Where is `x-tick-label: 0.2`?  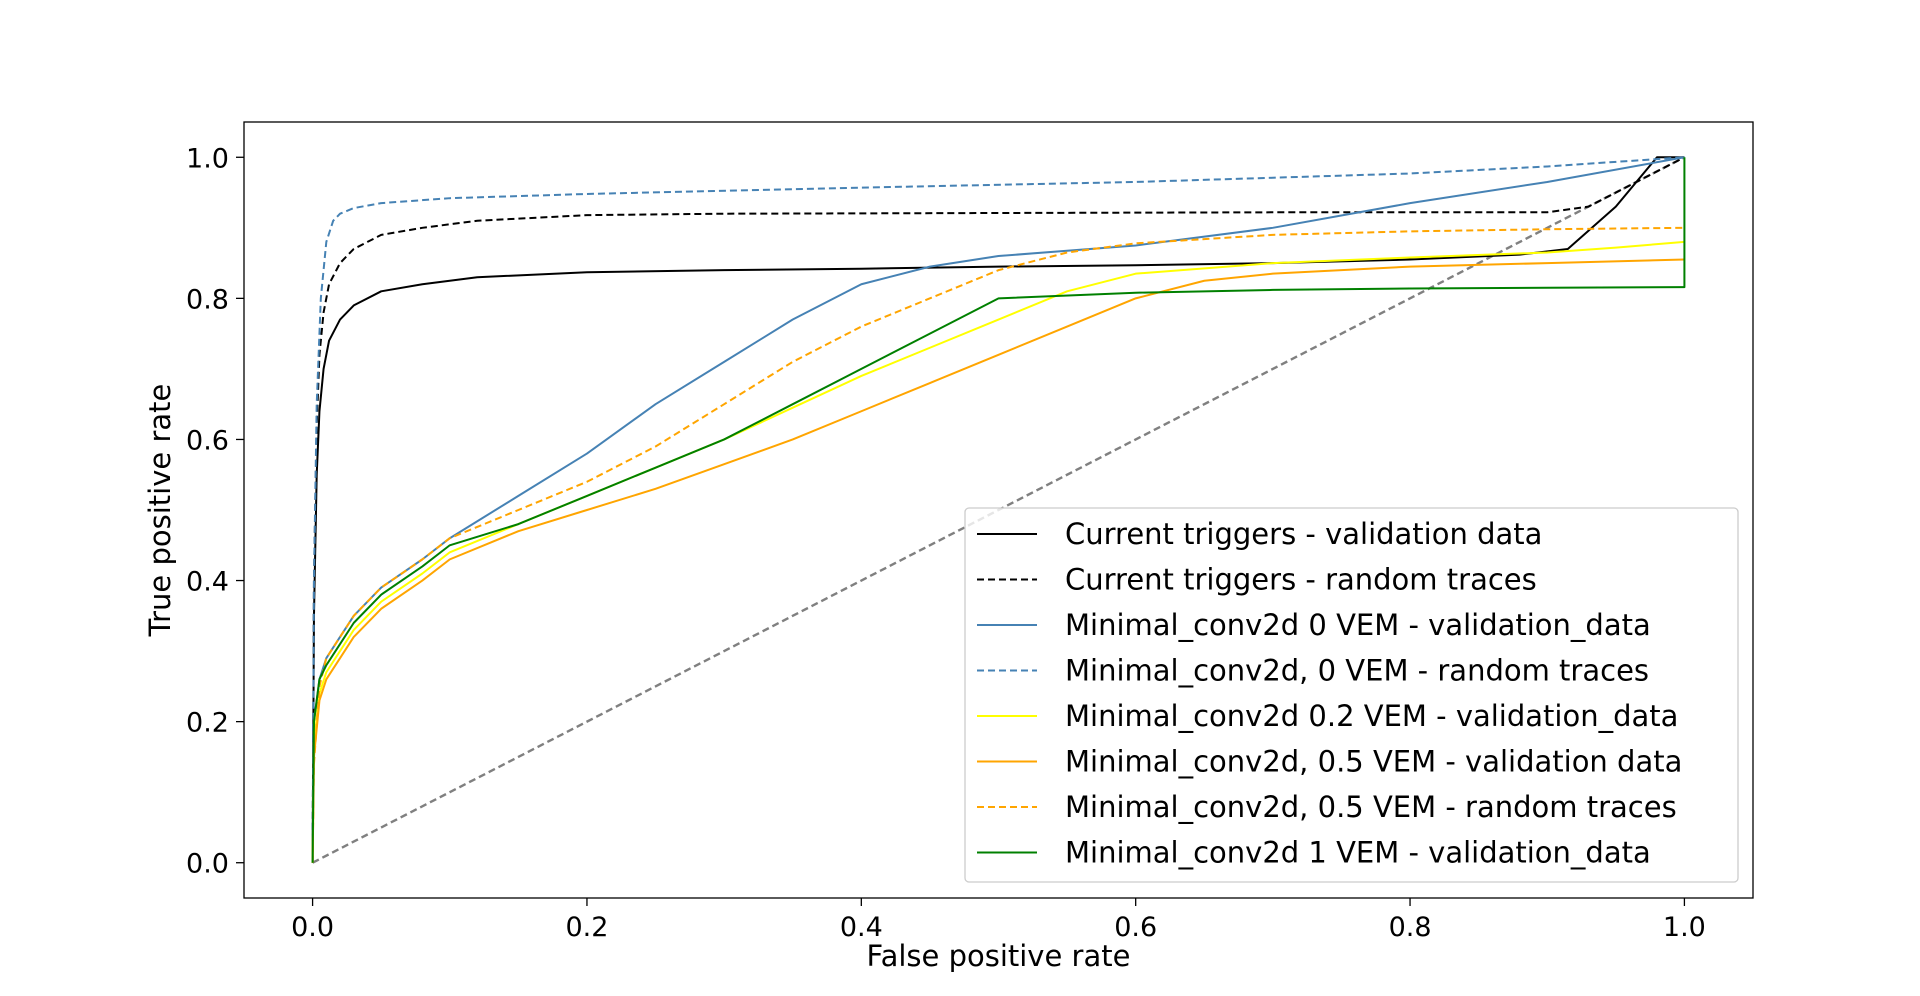 x-tick-label: 0.2 is located at coordinates (586, 927).